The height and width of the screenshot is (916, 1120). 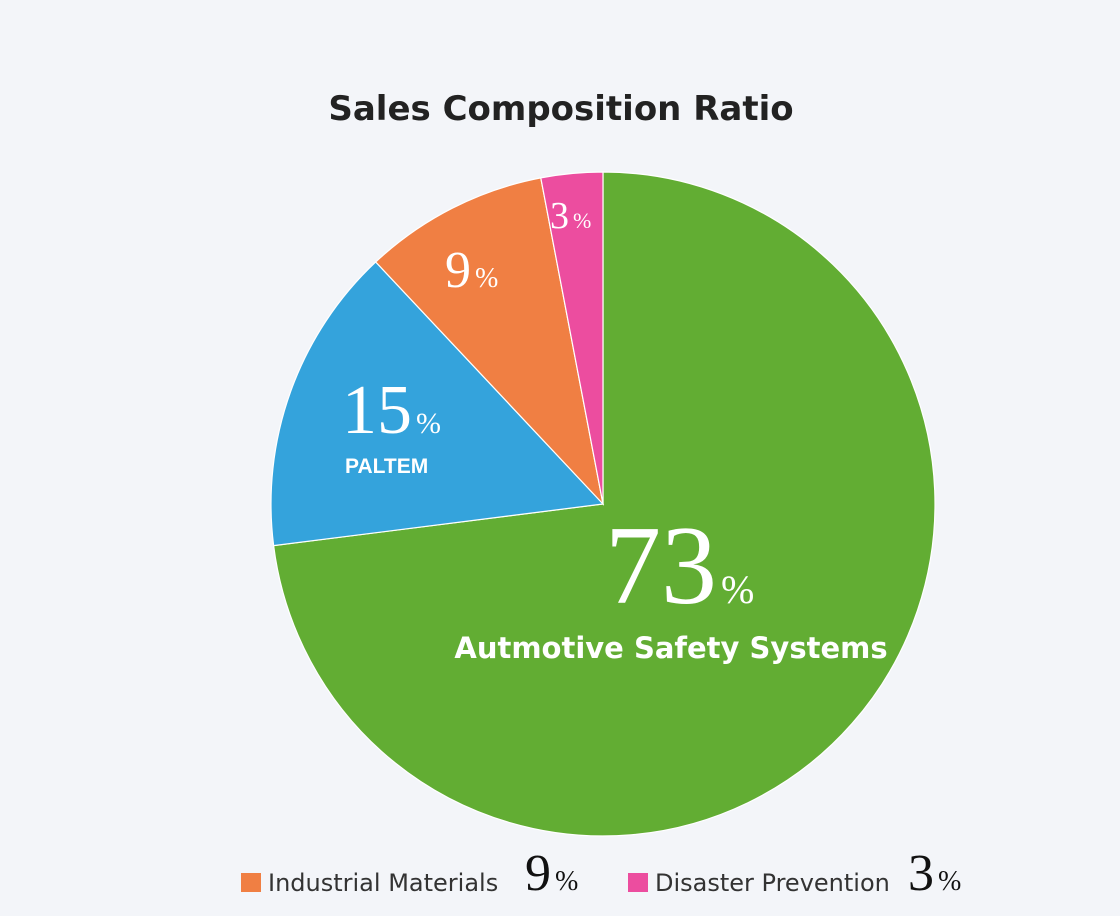 What do you see at coordinates (772, 883) in the screenshot?
I see `legend-label: Disaster Prevention` at bounding box center [772, 883].